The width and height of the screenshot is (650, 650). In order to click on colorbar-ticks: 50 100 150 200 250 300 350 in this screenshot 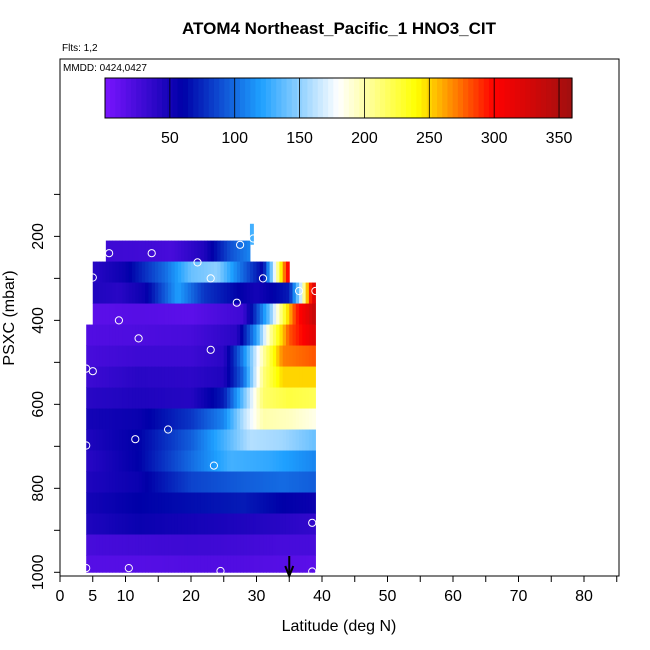, I will do `click(366, 112)`.